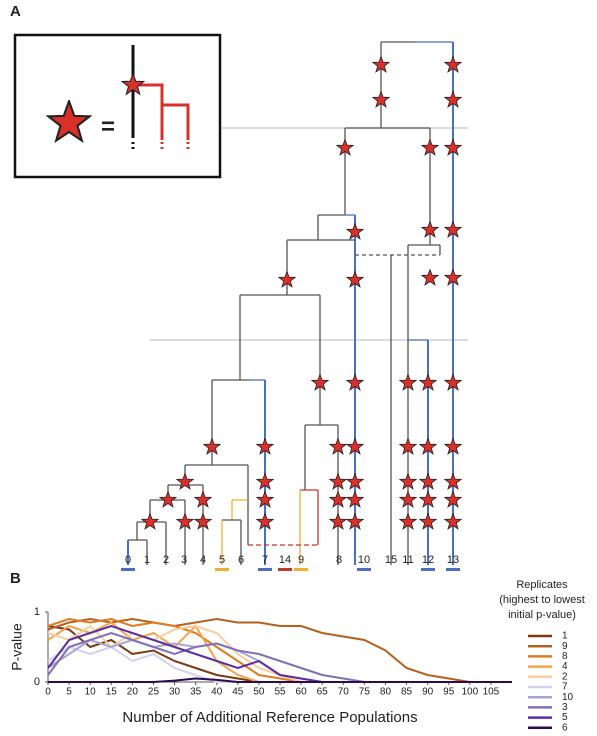 The height and width of the screenshot is (736, 597). I want to click on x-tick-label: 10, so click(91, 692).